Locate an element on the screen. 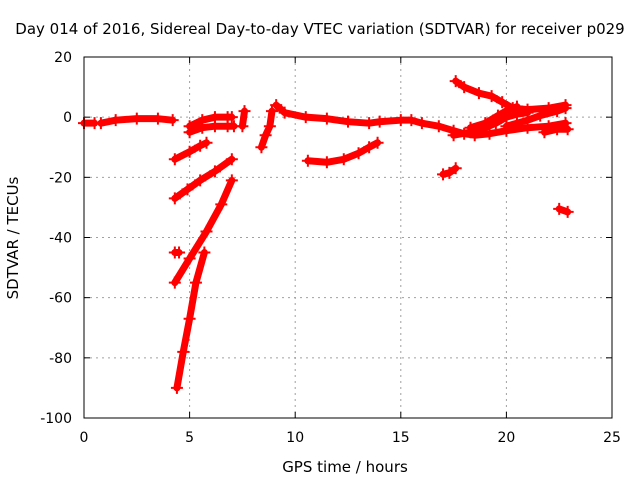 This screenshot has width=640, height=480. y-tick-label: 20 is located at coordinates (63, 58).